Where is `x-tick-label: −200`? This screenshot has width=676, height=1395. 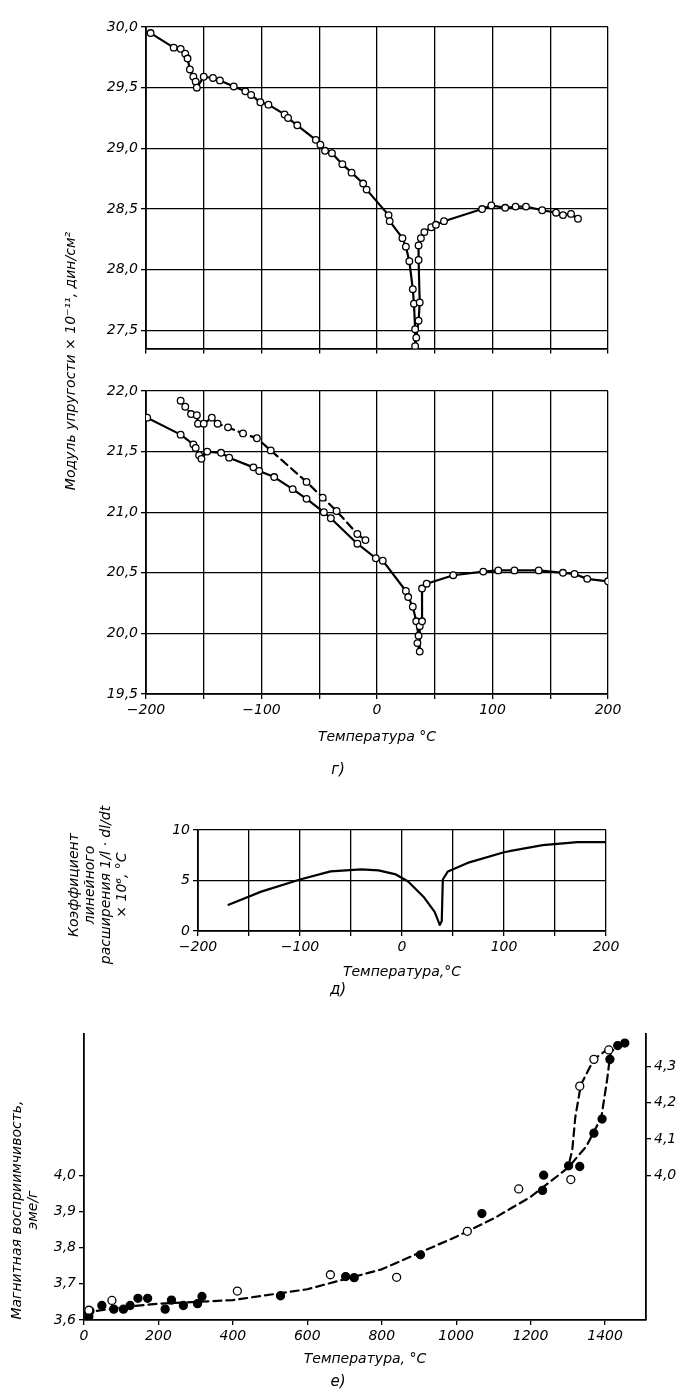 x-tick-label: −200 is located at coordinates (146, 709).